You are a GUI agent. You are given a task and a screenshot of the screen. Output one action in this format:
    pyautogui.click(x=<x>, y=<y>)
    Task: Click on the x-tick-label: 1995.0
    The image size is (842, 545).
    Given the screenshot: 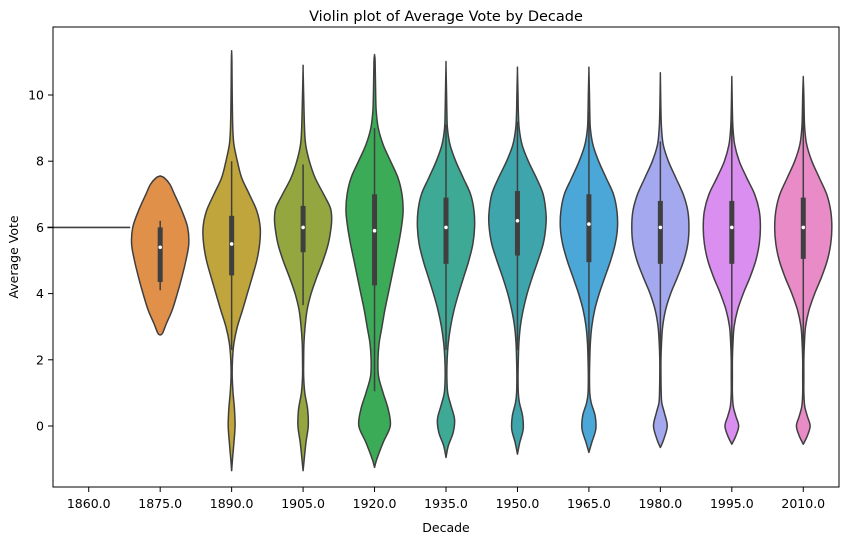 What is the action you would take?
    pyautogui.click(x=732, y=503)
    